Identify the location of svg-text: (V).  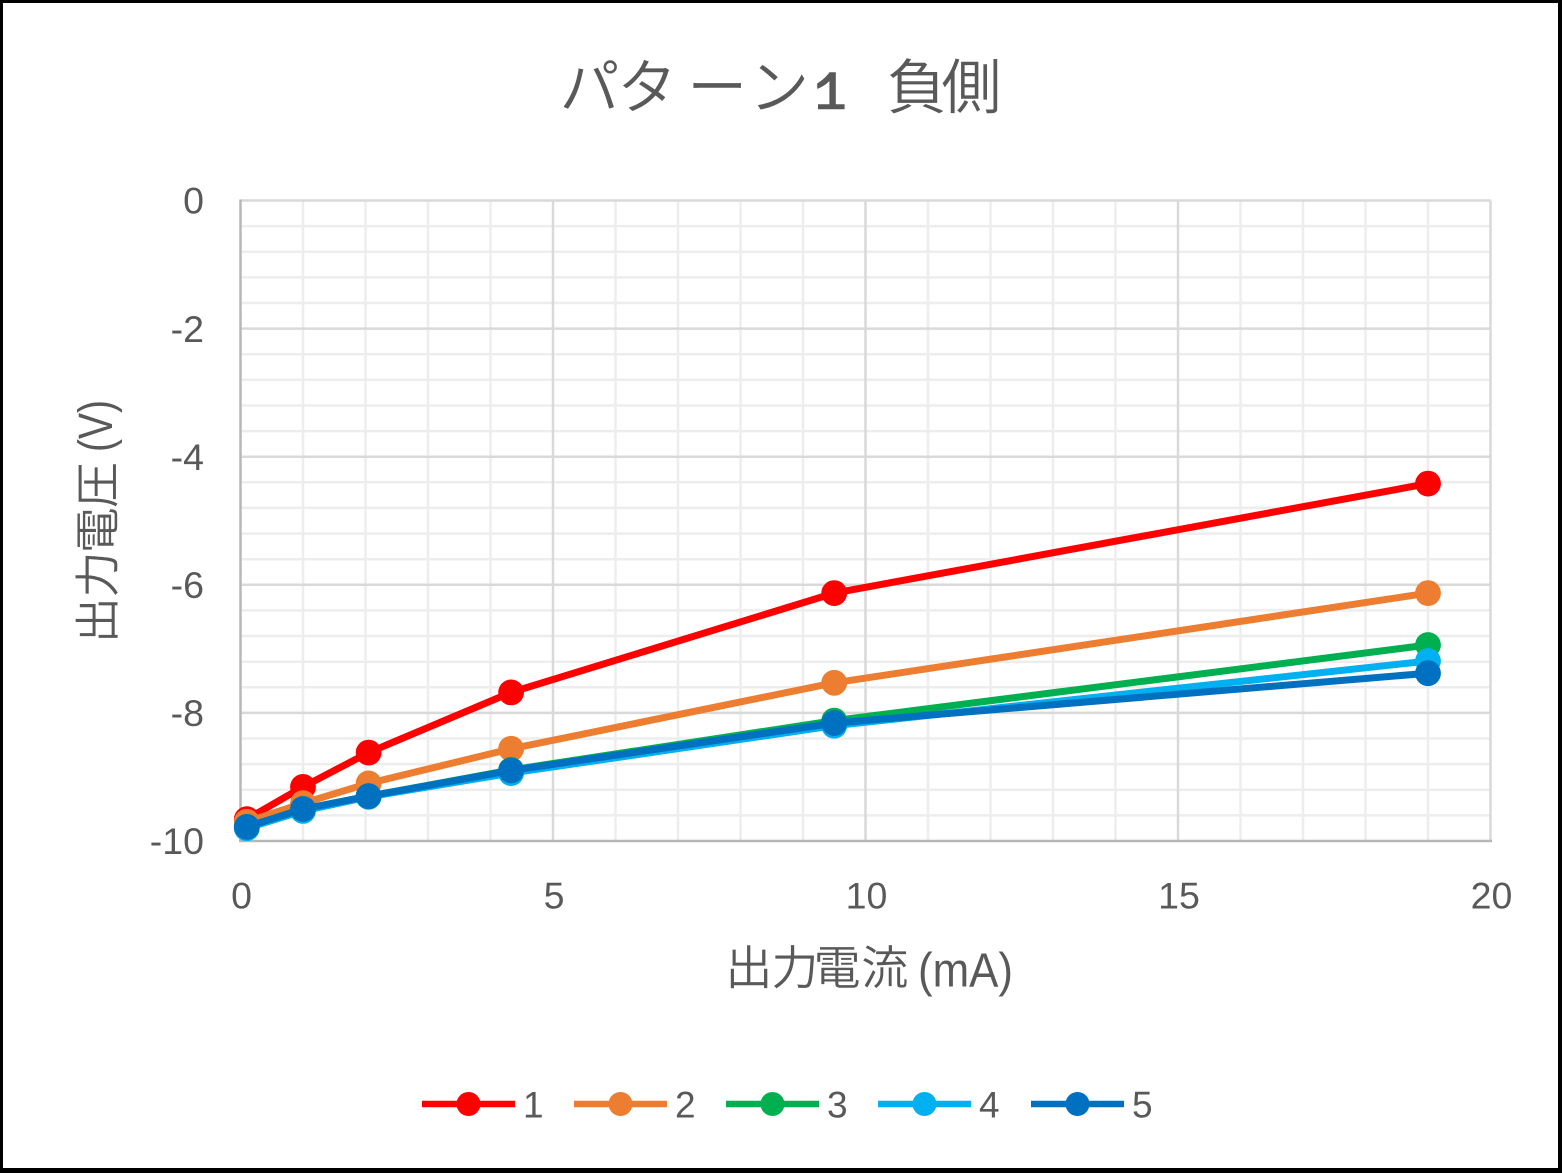
(96, 426).